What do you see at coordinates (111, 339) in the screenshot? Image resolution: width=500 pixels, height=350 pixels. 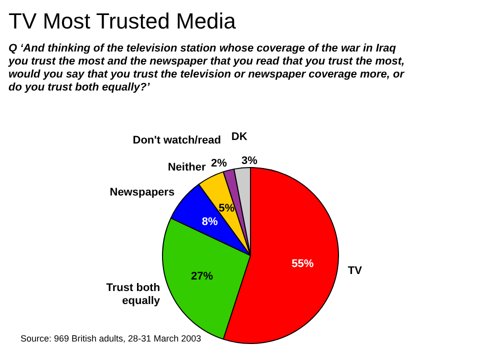 I see `source-note: Source: 969 British adults, 28-31 March 2003` at bounding box center [111, 339].